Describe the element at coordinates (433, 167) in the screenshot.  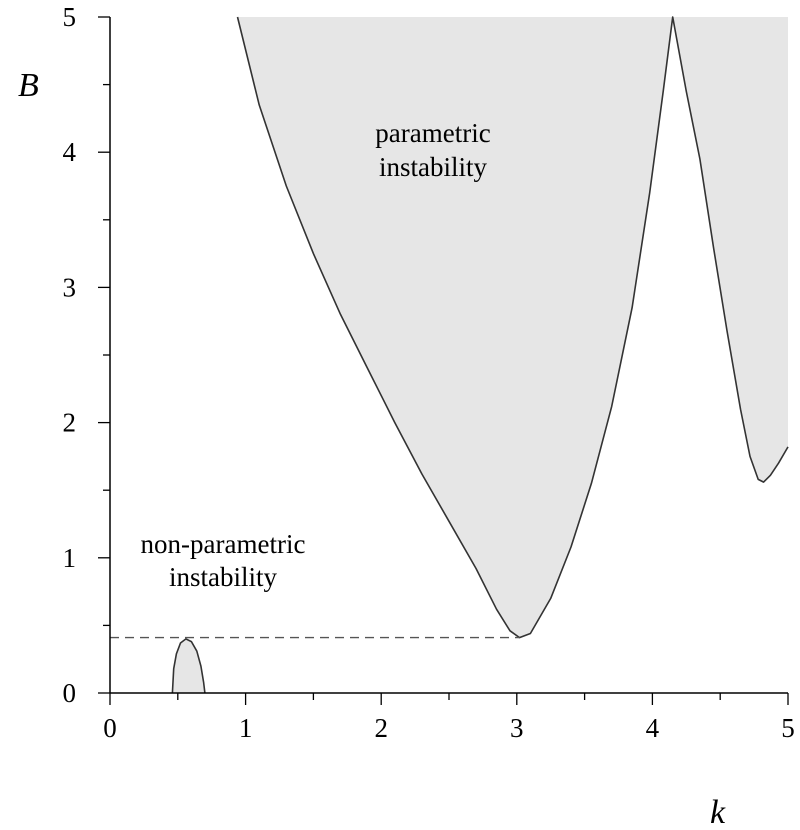
I see `parametric-label-line2: instability` at that location.